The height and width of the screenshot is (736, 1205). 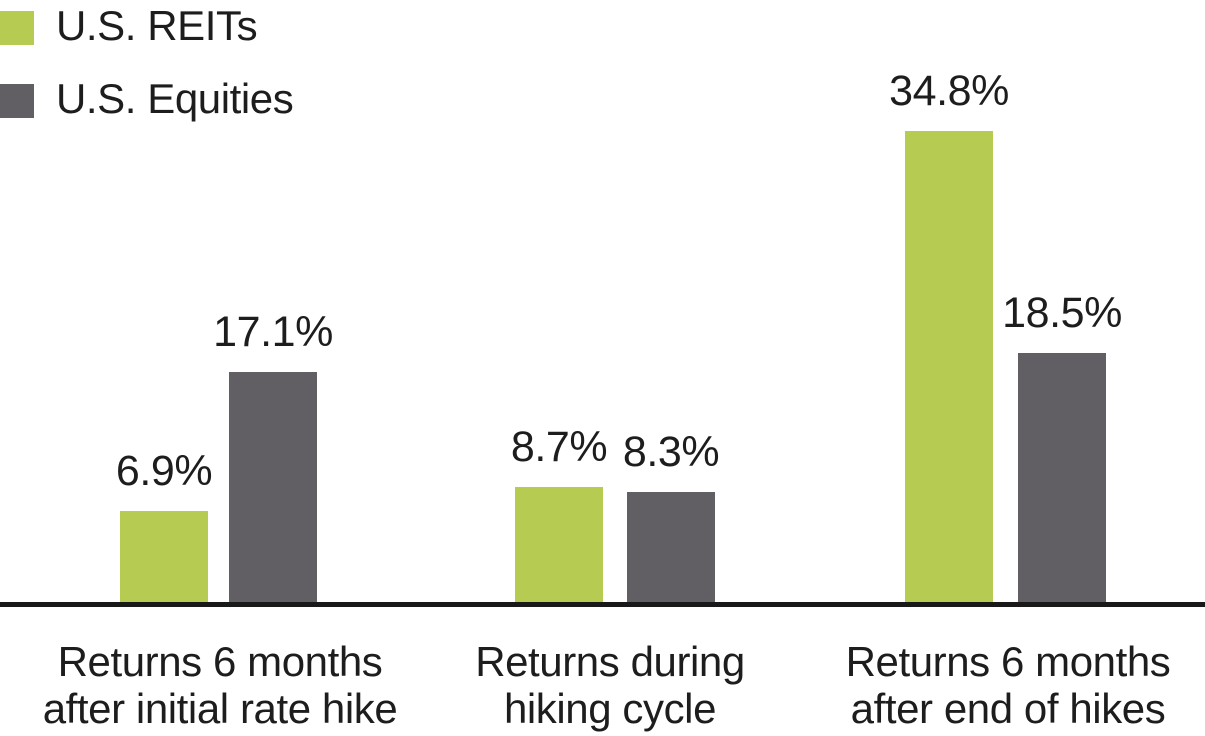 What do you see at coordinates (273, 332) in the screenshot?
I see `value-label-us-equities-group-1: 17.1%` at bounding box center [273, 332].